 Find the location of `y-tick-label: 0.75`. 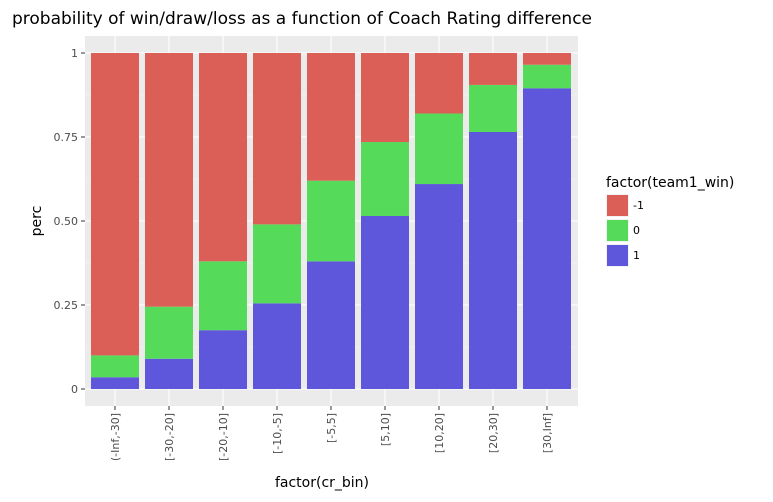

y-tick-label: 0.75 is located at coordinates (66, 137).